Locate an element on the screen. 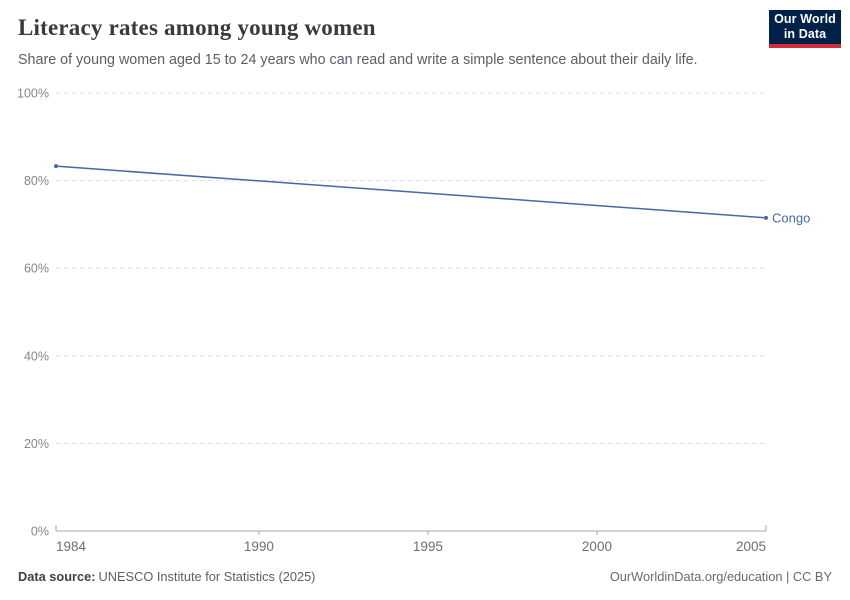 The width and height of the screenshot is (850, 600). series-line-congo is located at coordinates (411, 192).